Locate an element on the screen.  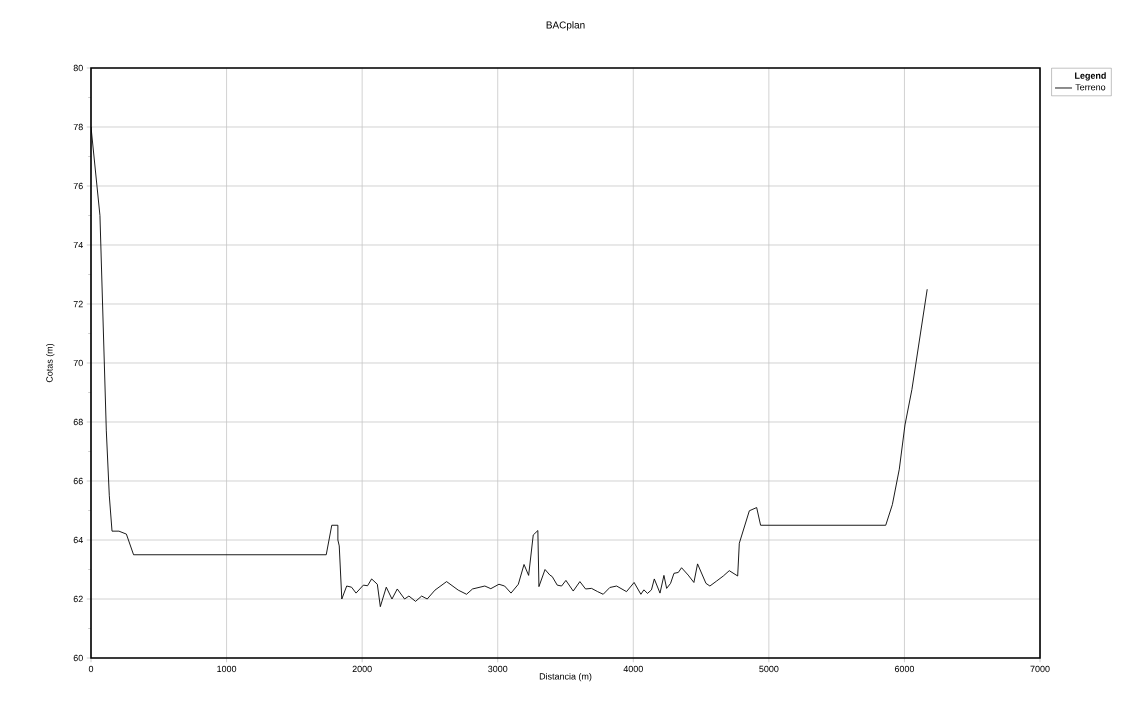
x-tick-label: 0 is located at coordinates (91, 669).